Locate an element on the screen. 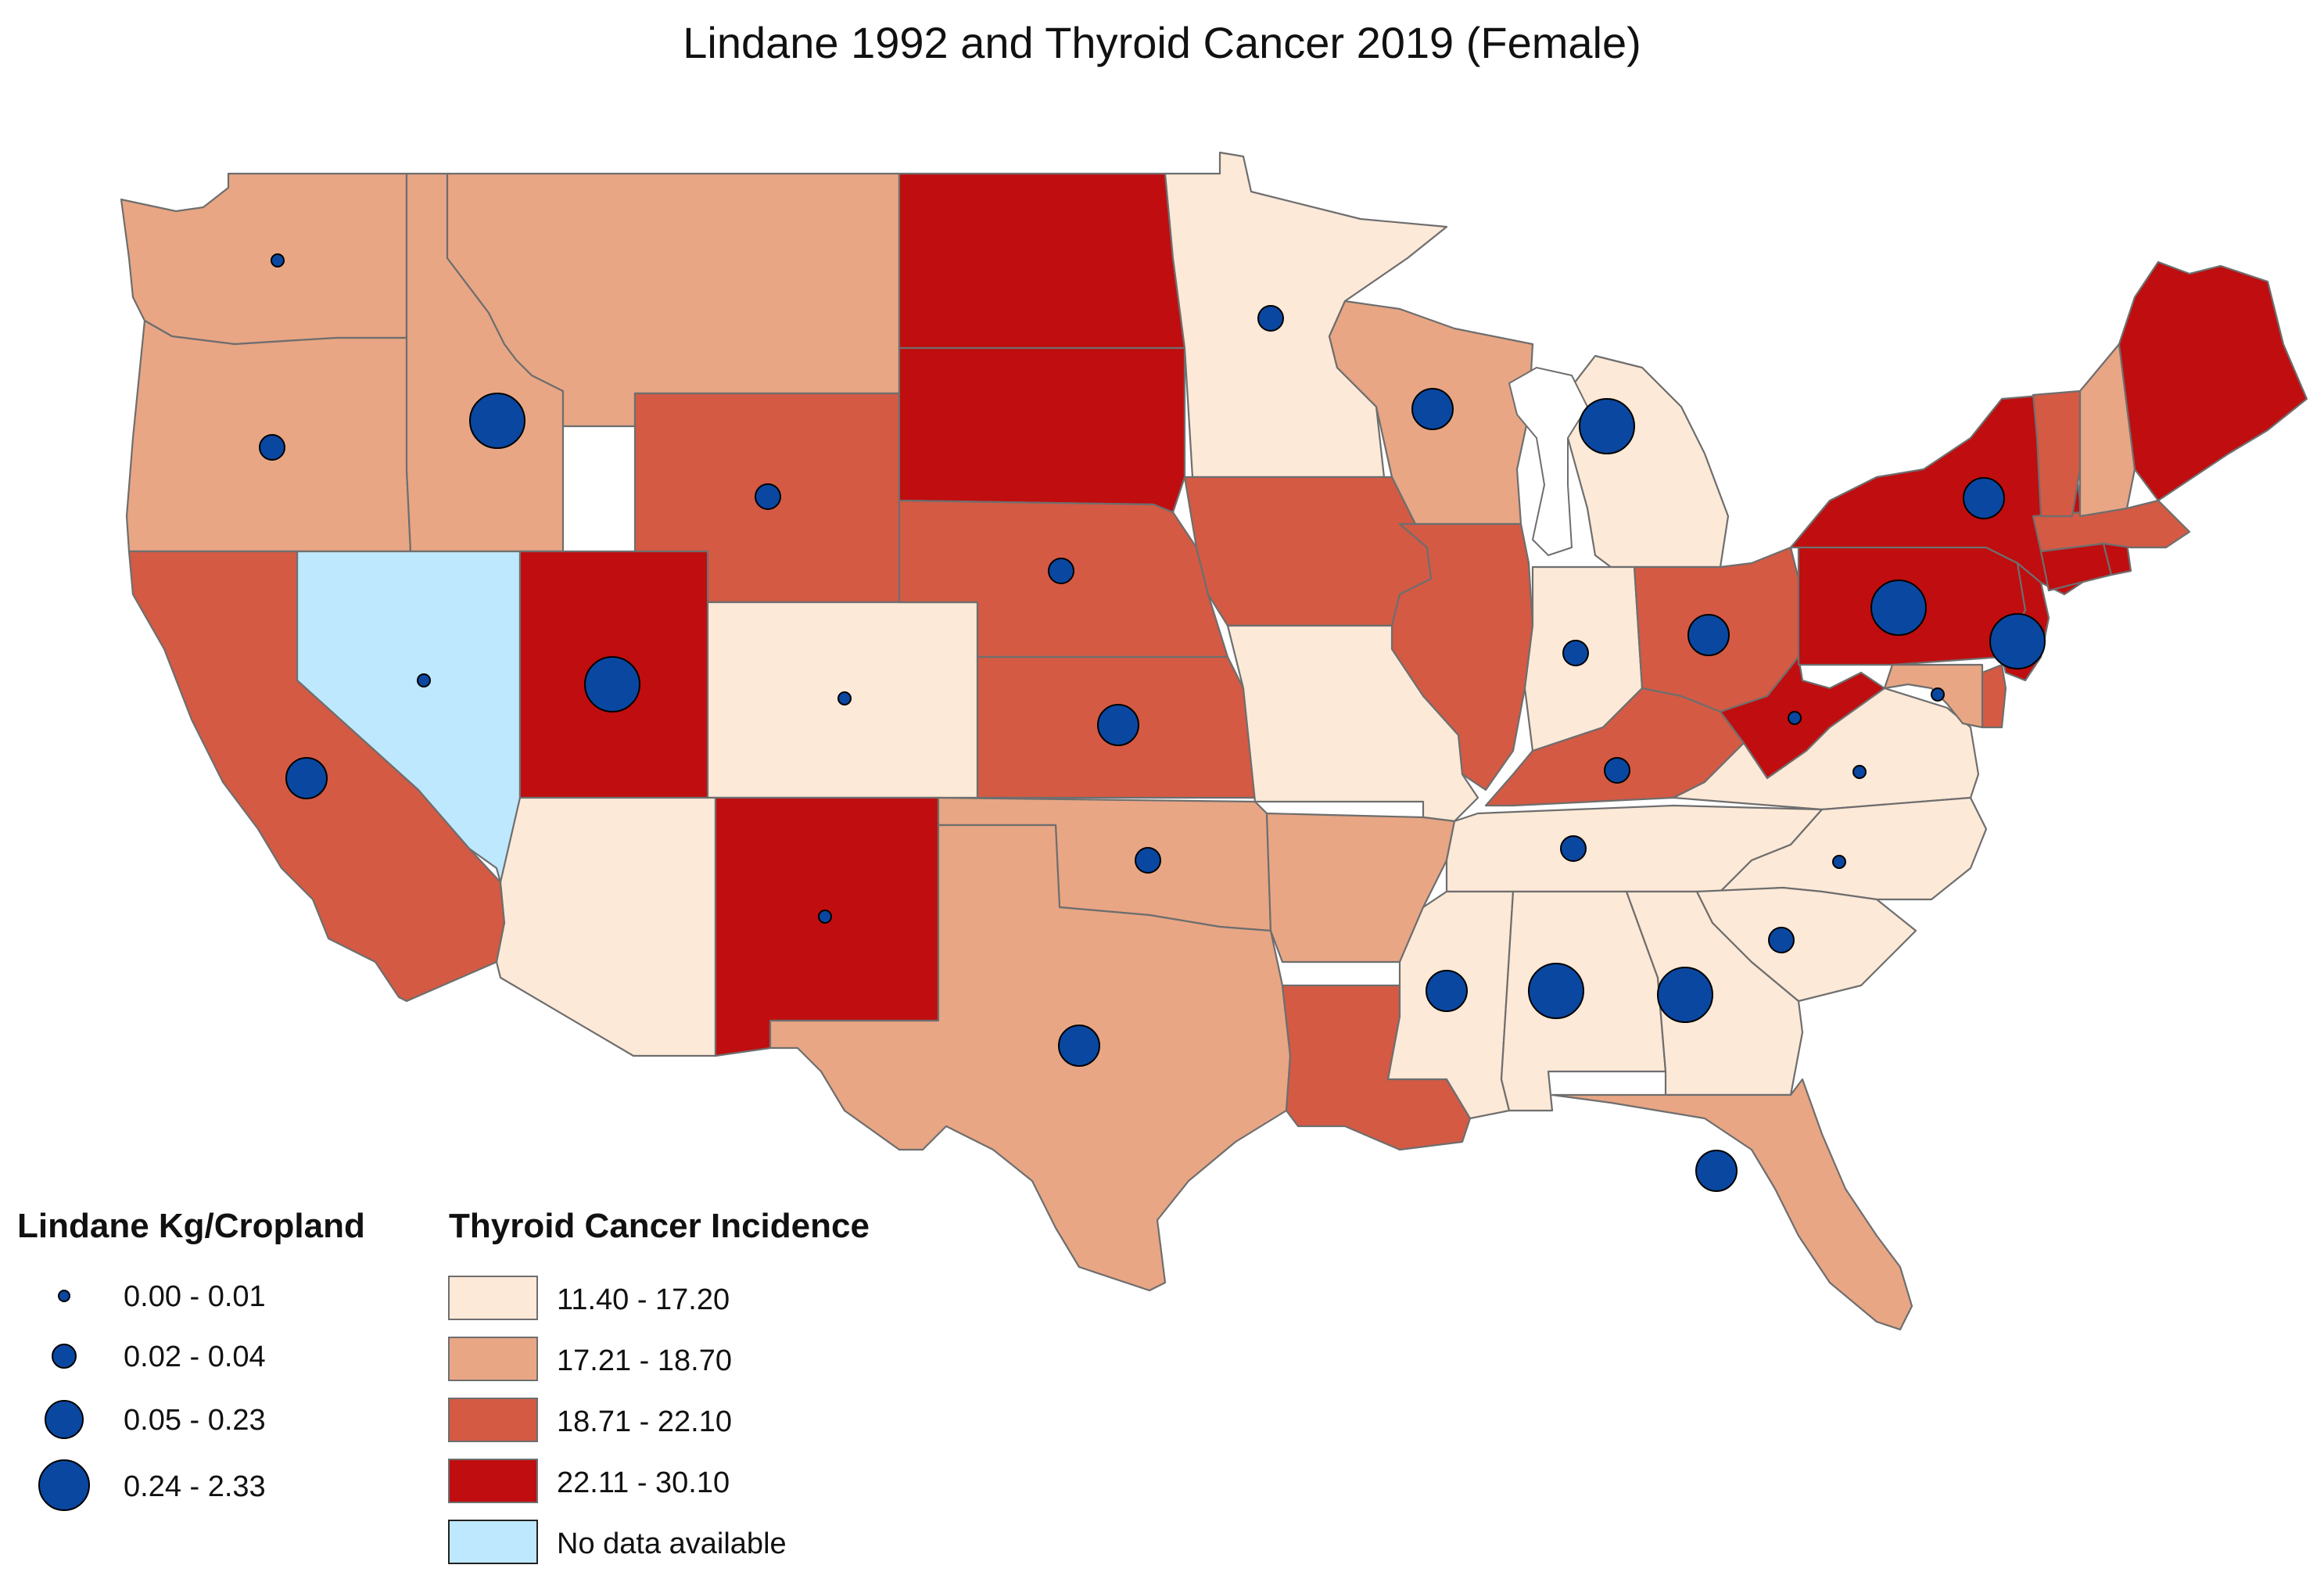 The width and height of the screenshot is (2324, 1590). state-nd is located at coordinates (1042, 261).